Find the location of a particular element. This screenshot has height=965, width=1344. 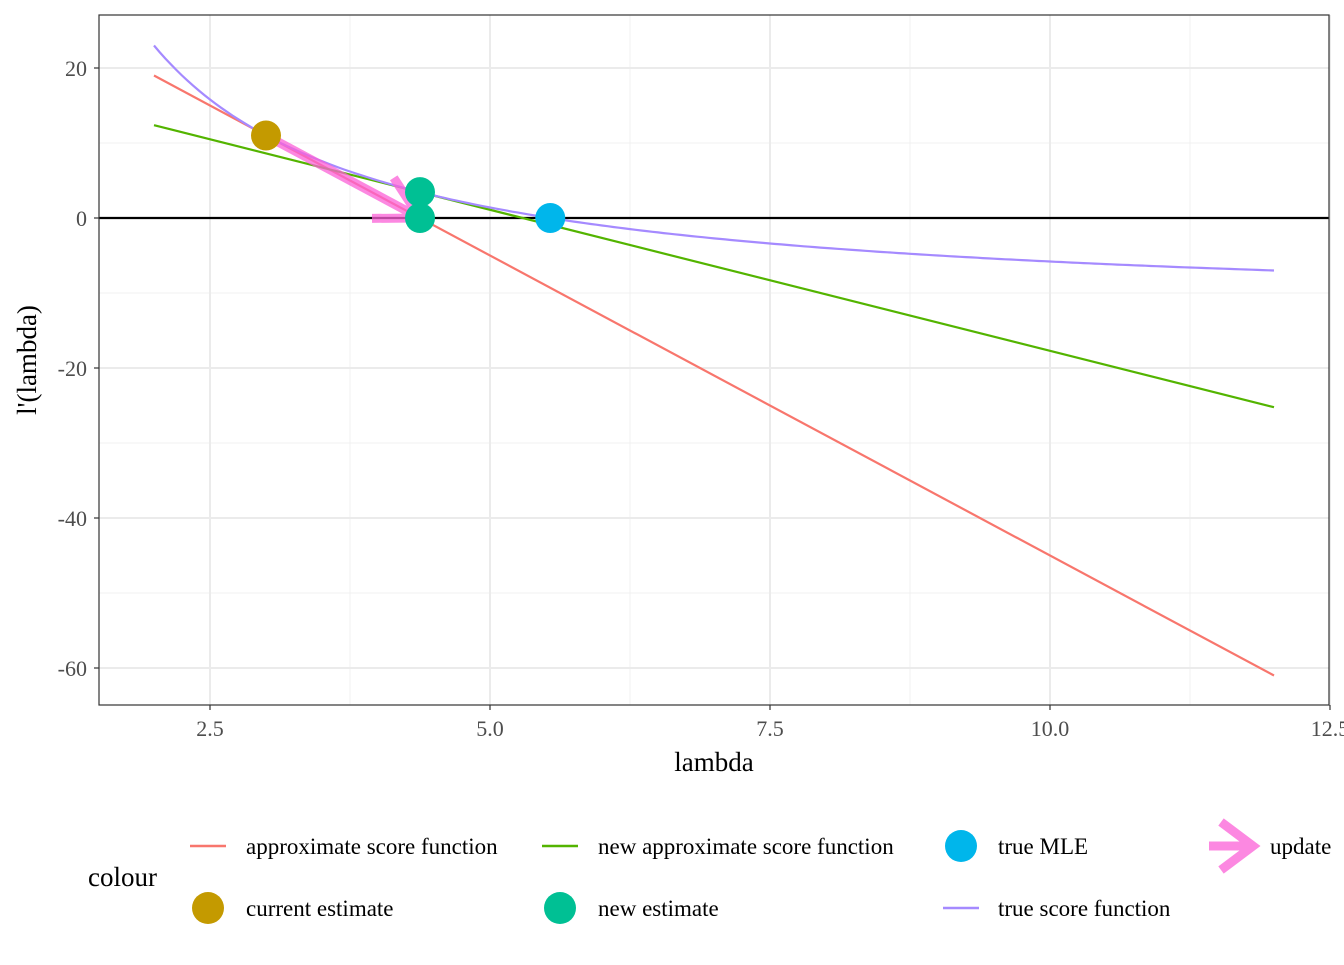

legend-title: colour is located at coordinates (122, 877).